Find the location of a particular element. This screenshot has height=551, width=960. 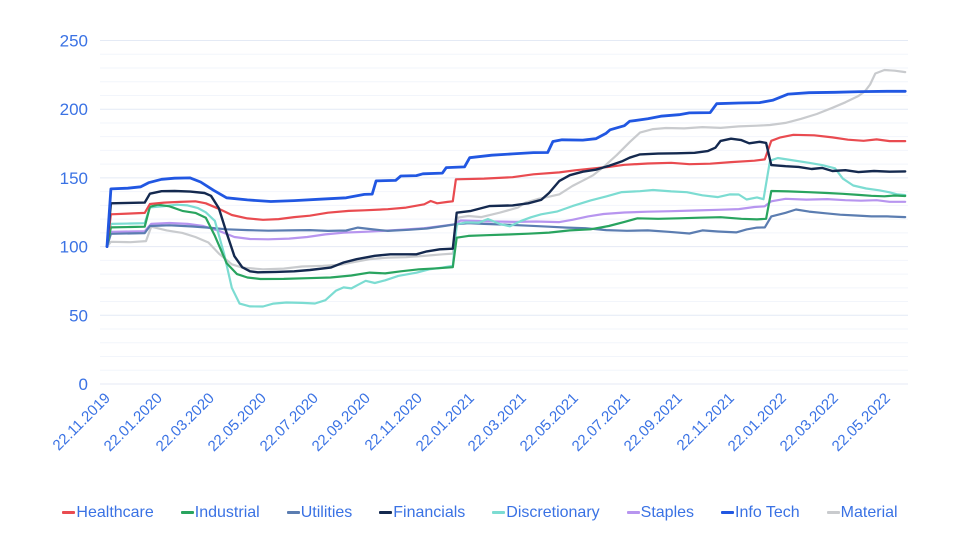

legend-item-material: Material is located at coordinates (862, 512).